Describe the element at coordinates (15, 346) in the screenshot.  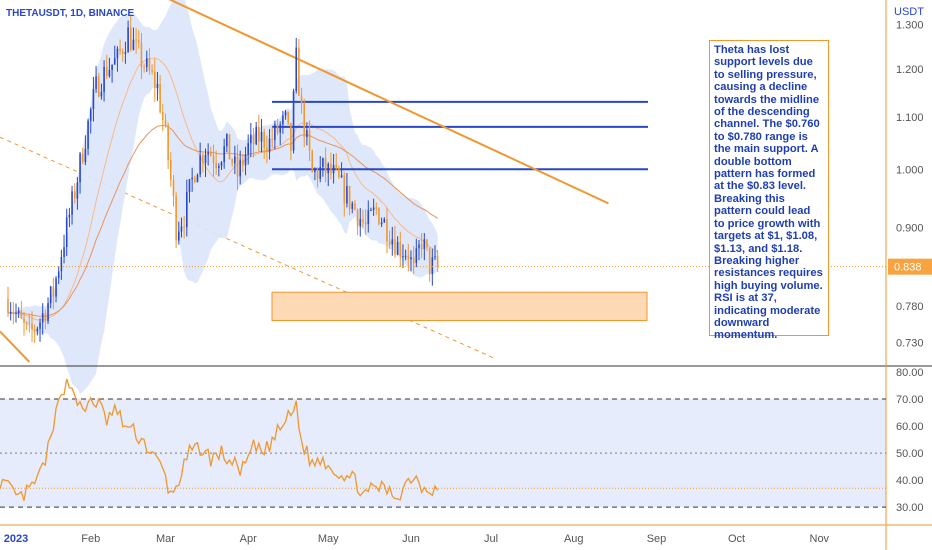
I see `channel-lower-line` at that location.